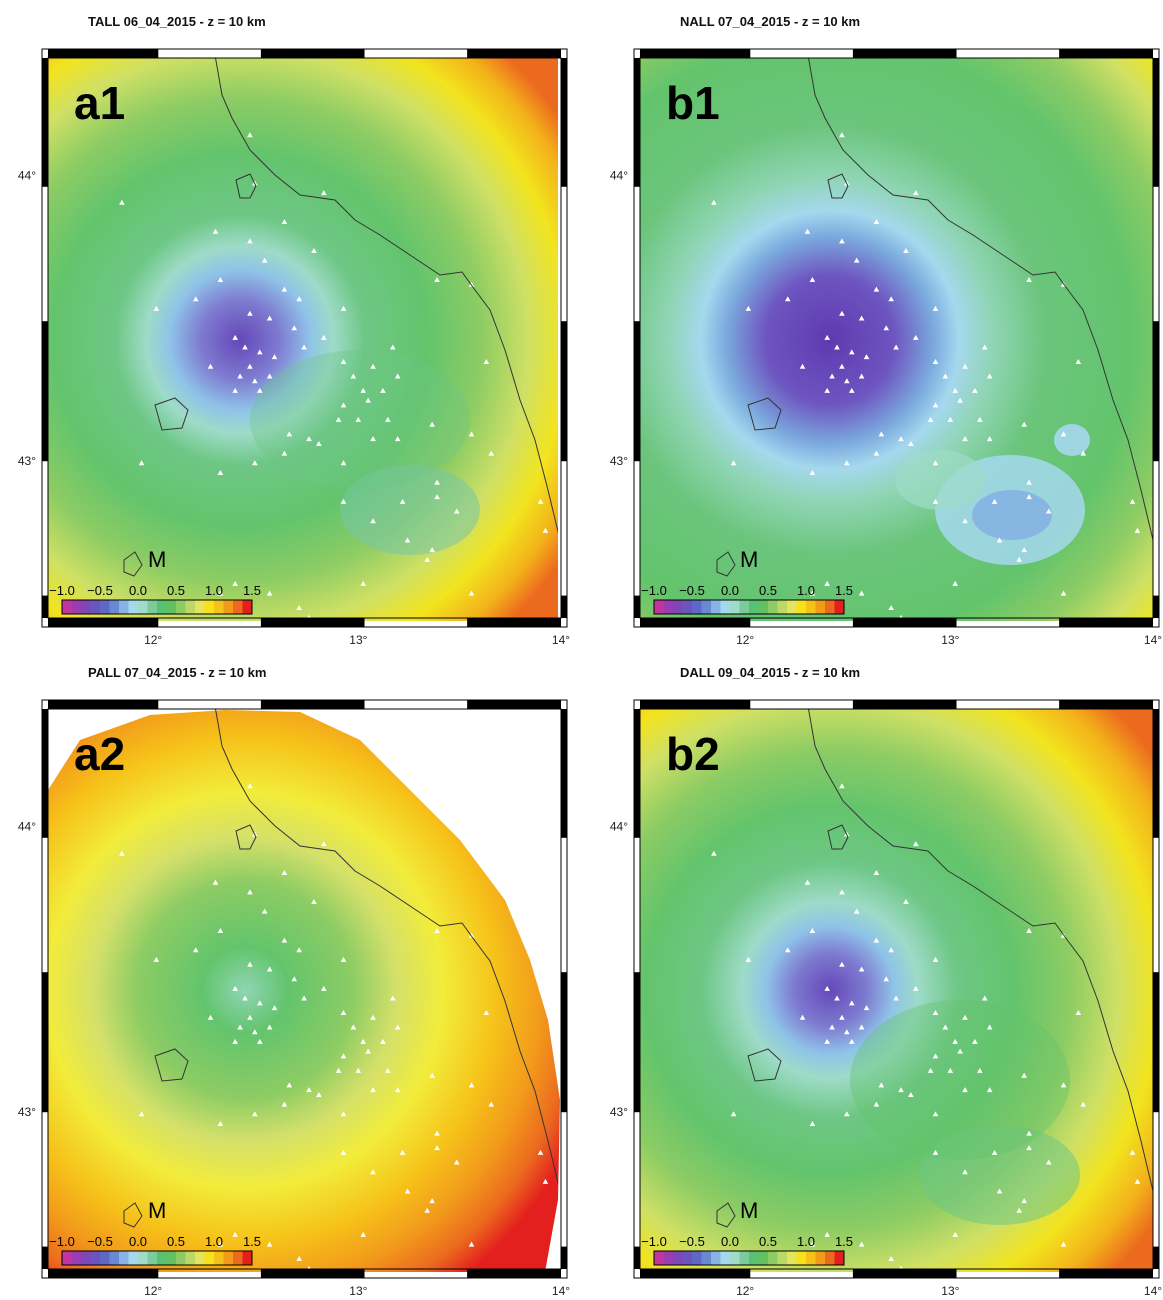  I want to click on panel-letter-b1: b1, so click(693, 103).